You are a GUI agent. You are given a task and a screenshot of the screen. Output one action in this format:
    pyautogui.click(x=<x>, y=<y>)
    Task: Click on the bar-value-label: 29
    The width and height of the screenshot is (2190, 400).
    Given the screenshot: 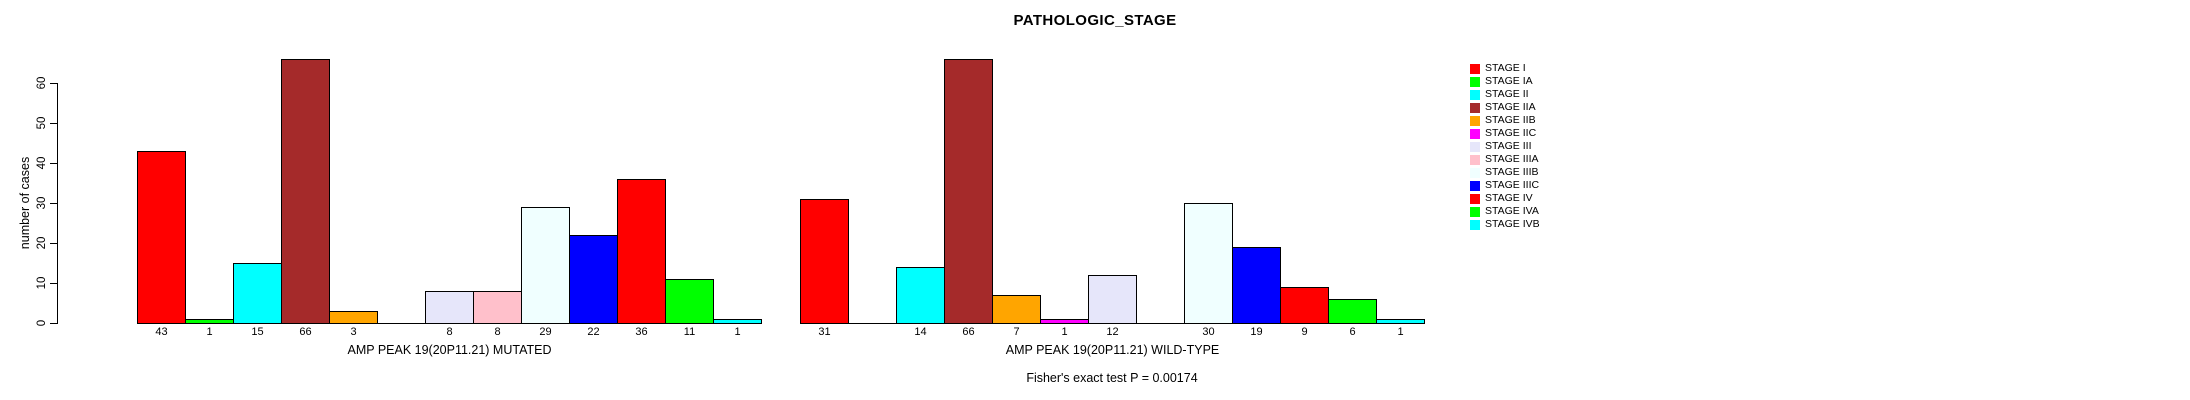 What is the action you would take?
    pyautogui.click(x=545, y=332)
    